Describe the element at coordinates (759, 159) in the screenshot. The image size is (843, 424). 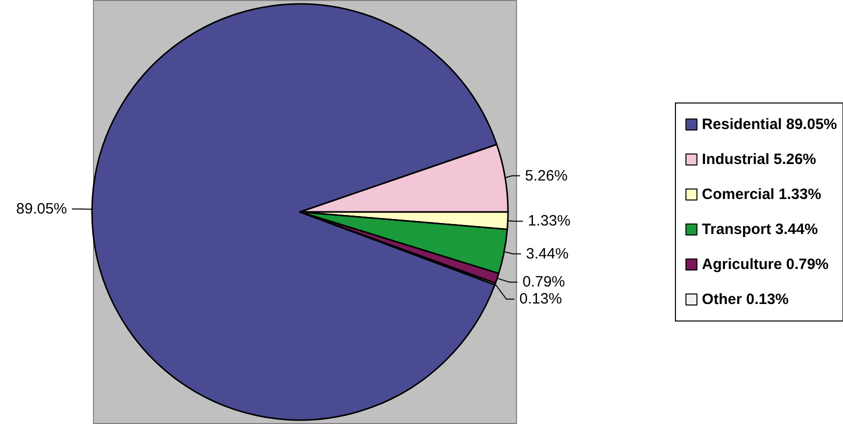
I see `legend-label: Industrial 5.26%` at that location.